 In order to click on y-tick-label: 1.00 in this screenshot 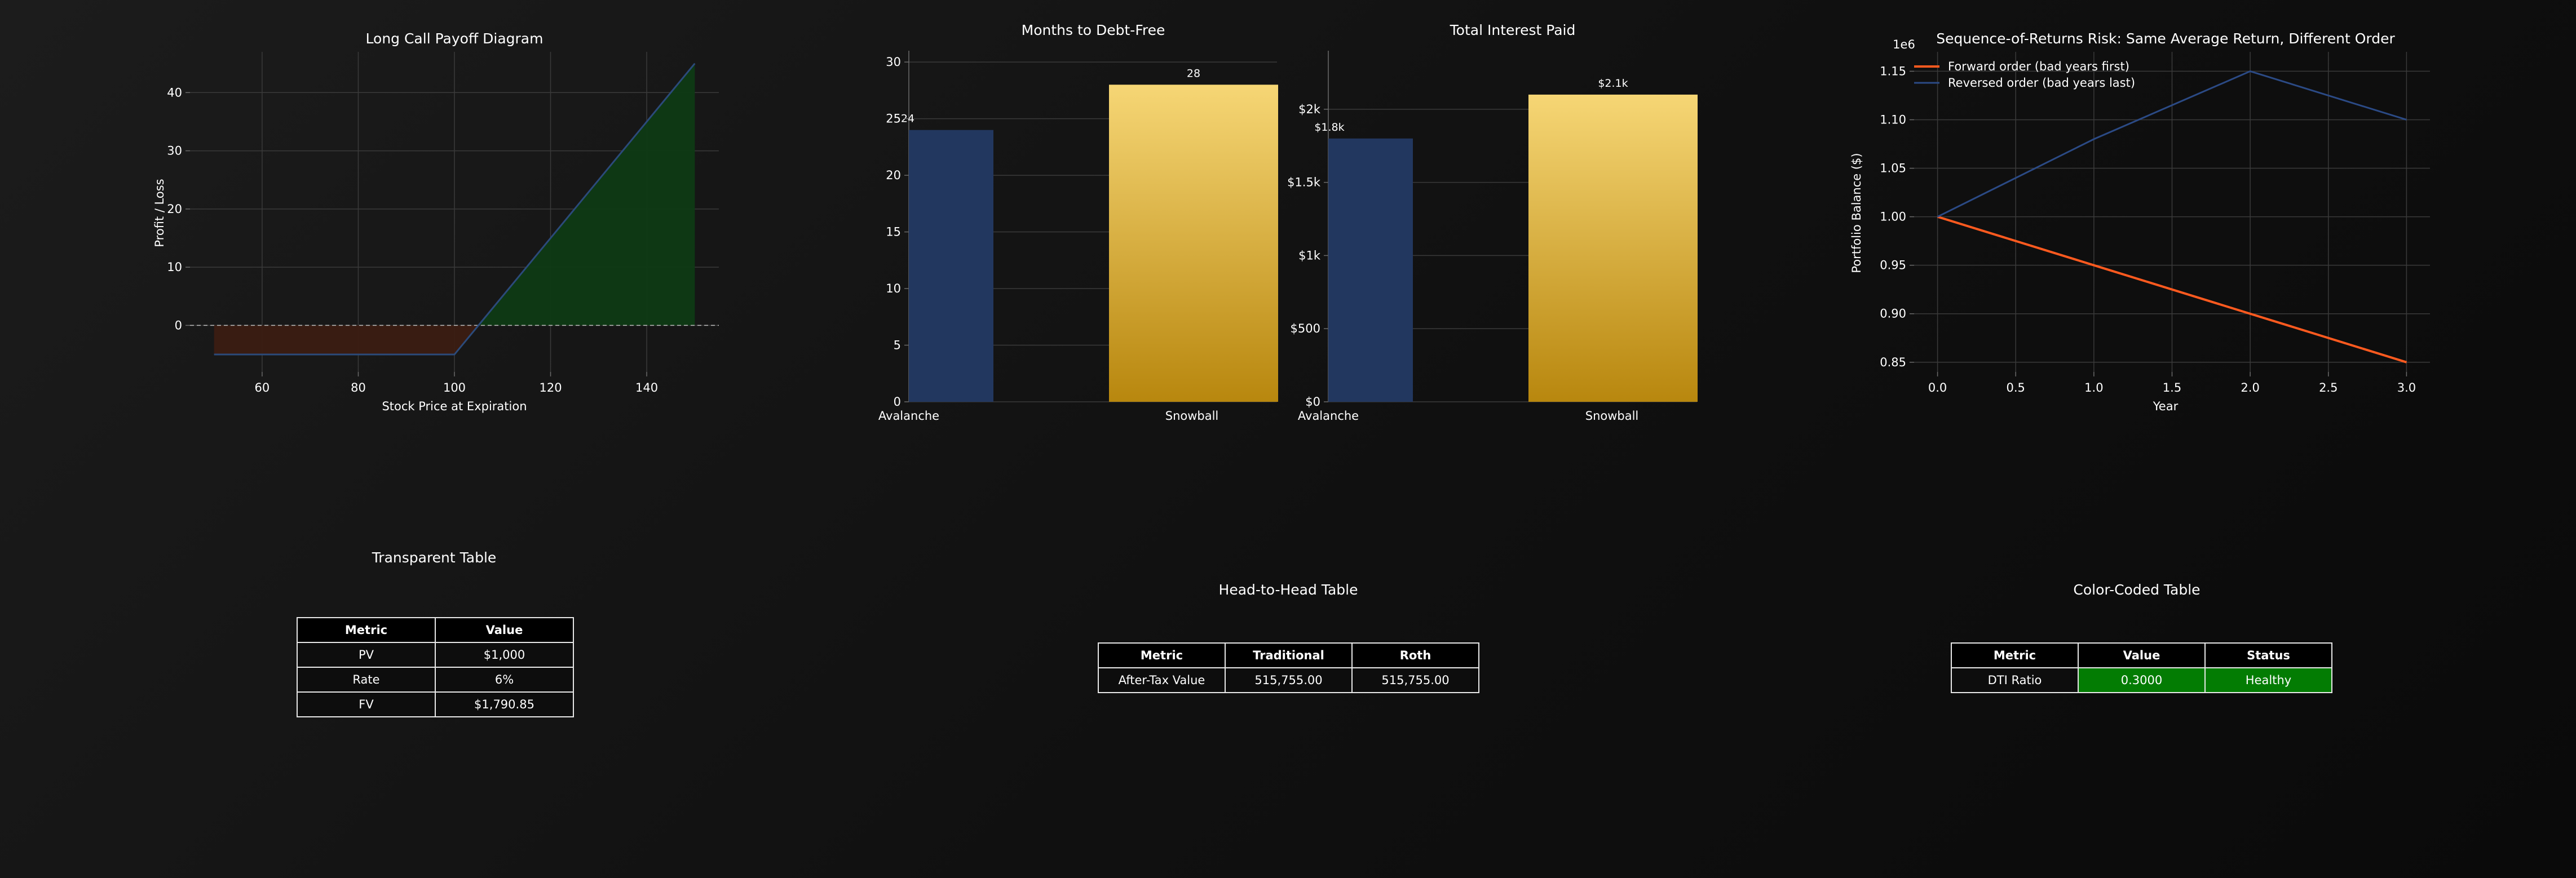, I will do `click(1893, 217)`.